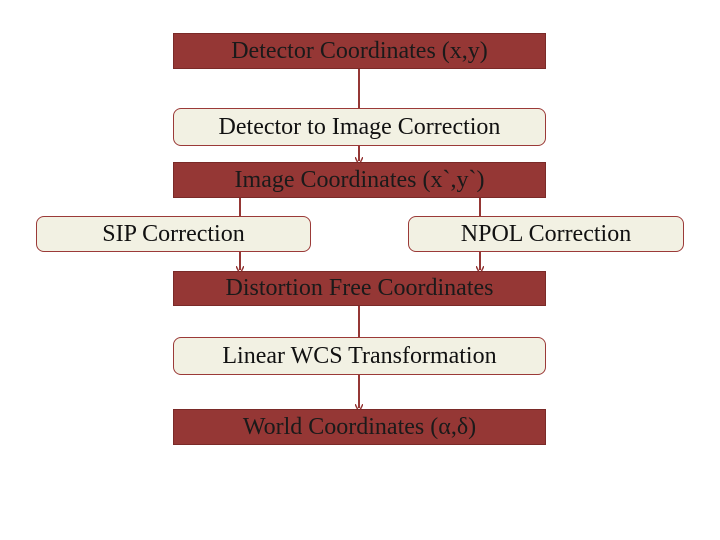  What do you see at coordinates (359, 288) in the screenshot?
I see `distortion-free-coordinates-box: Distortion Free Coordinates` at bounding box center [359, 288].